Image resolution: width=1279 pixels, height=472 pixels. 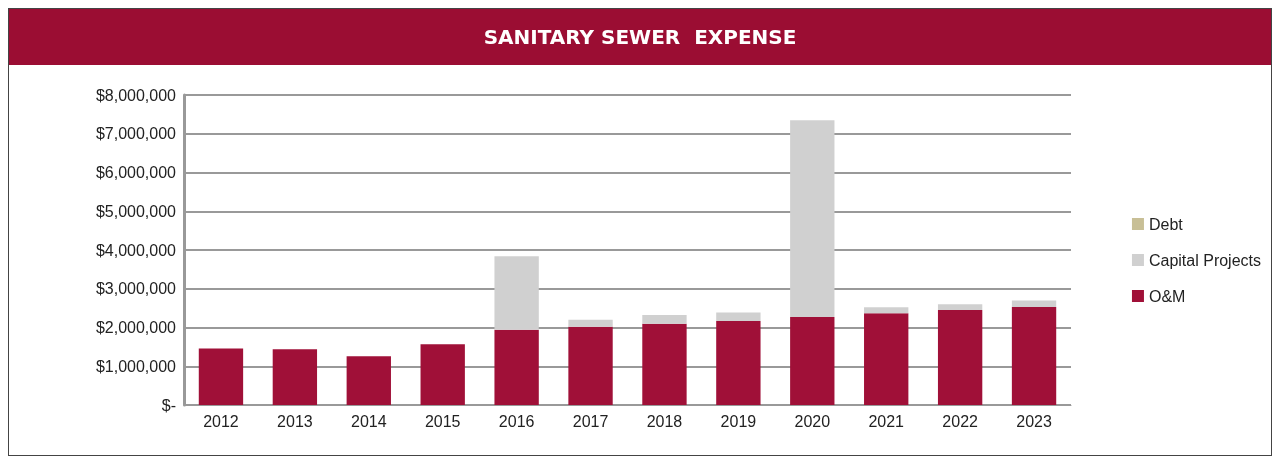 I want to click on x-tick-label: 2022, so click(x=960, y=421).